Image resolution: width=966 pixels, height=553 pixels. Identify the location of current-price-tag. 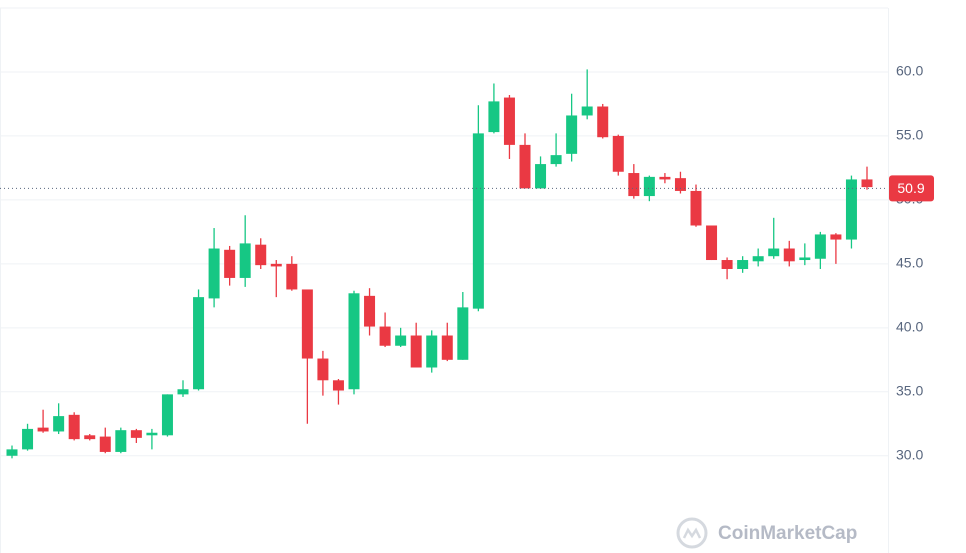
(911, 188).